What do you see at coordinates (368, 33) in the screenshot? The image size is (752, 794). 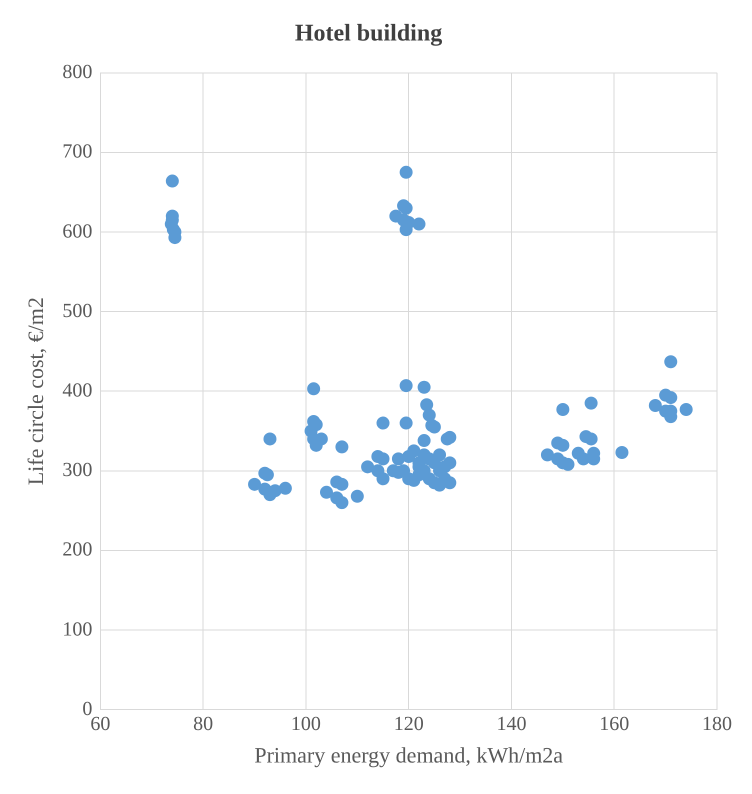 I see `chart-title: Hotel building` at bounding box center [368, 33].